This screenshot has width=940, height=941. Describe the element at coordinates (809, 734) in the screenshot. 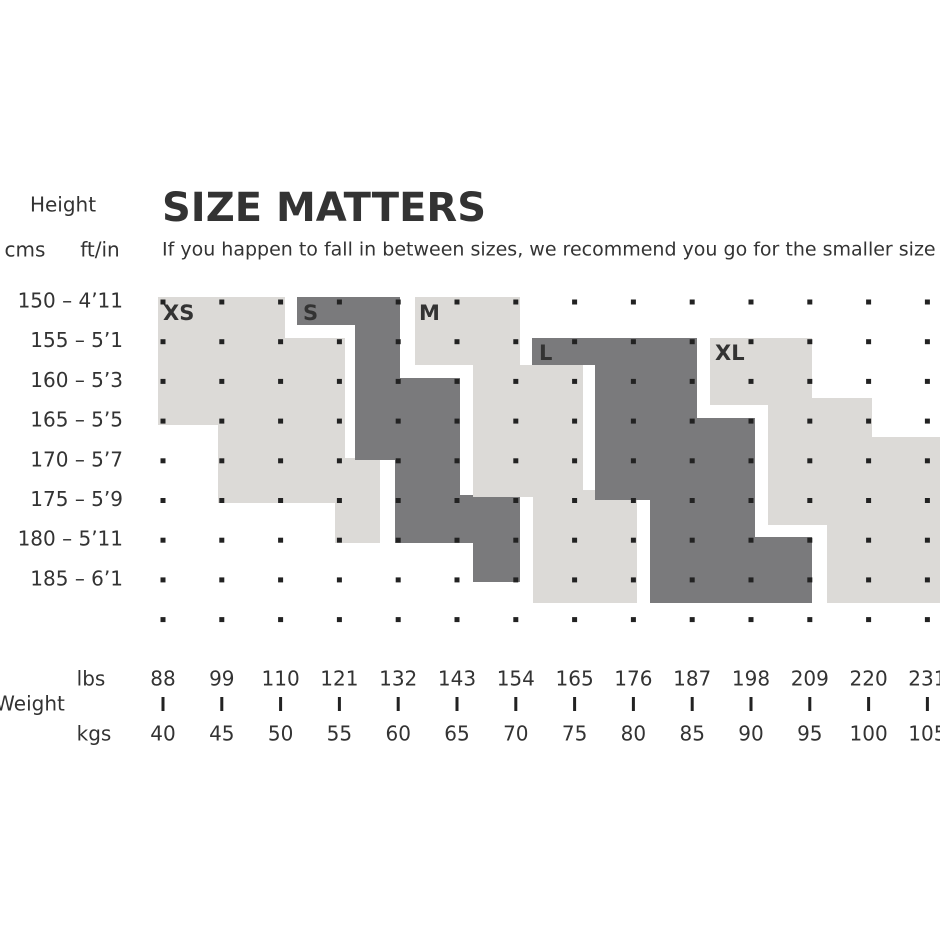

I see `kgs-value: 95` at that location.